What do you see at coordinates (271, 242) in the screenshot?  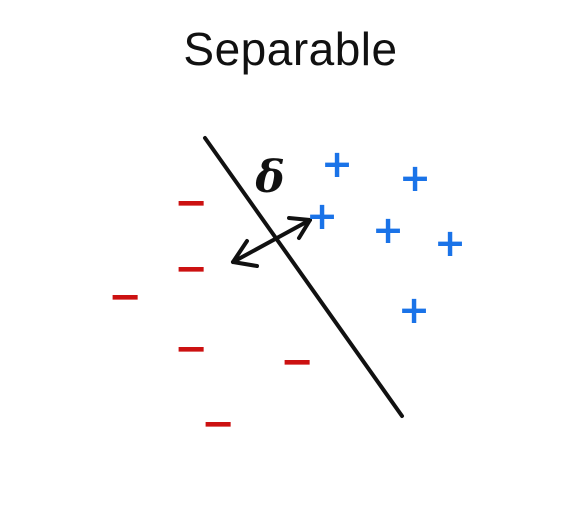 I see `margin-arrow` at bounding box center [271, 242].